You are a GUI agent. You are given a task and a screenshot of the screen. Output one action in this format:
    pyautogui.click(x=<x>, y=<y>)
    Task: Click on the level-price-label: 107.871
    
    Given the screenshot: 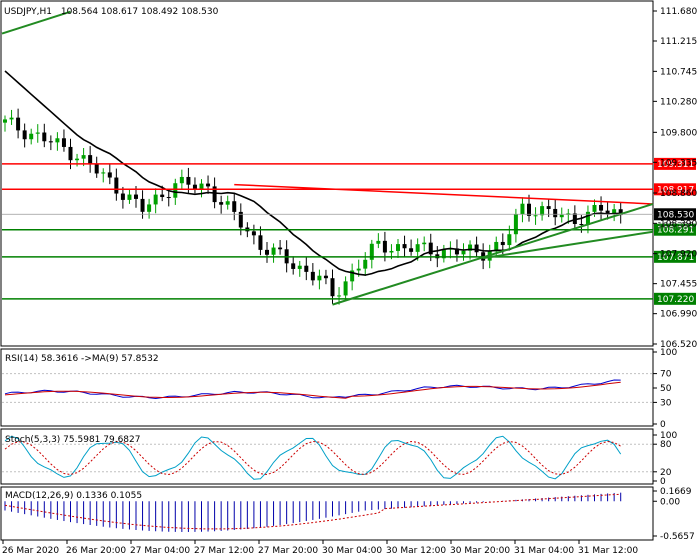 What is the action you would take?
    pyautogui.click(x=675, y=258)
    